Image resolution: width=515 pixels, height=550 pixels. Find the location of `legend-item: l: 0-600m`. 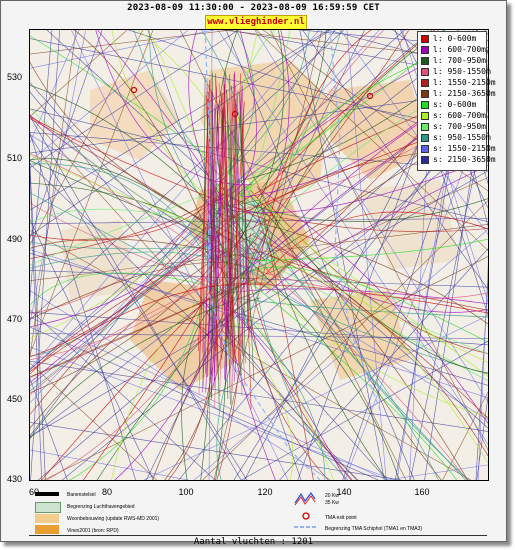

legend-item: l: 0-600m is located at coordinates (448, 39).